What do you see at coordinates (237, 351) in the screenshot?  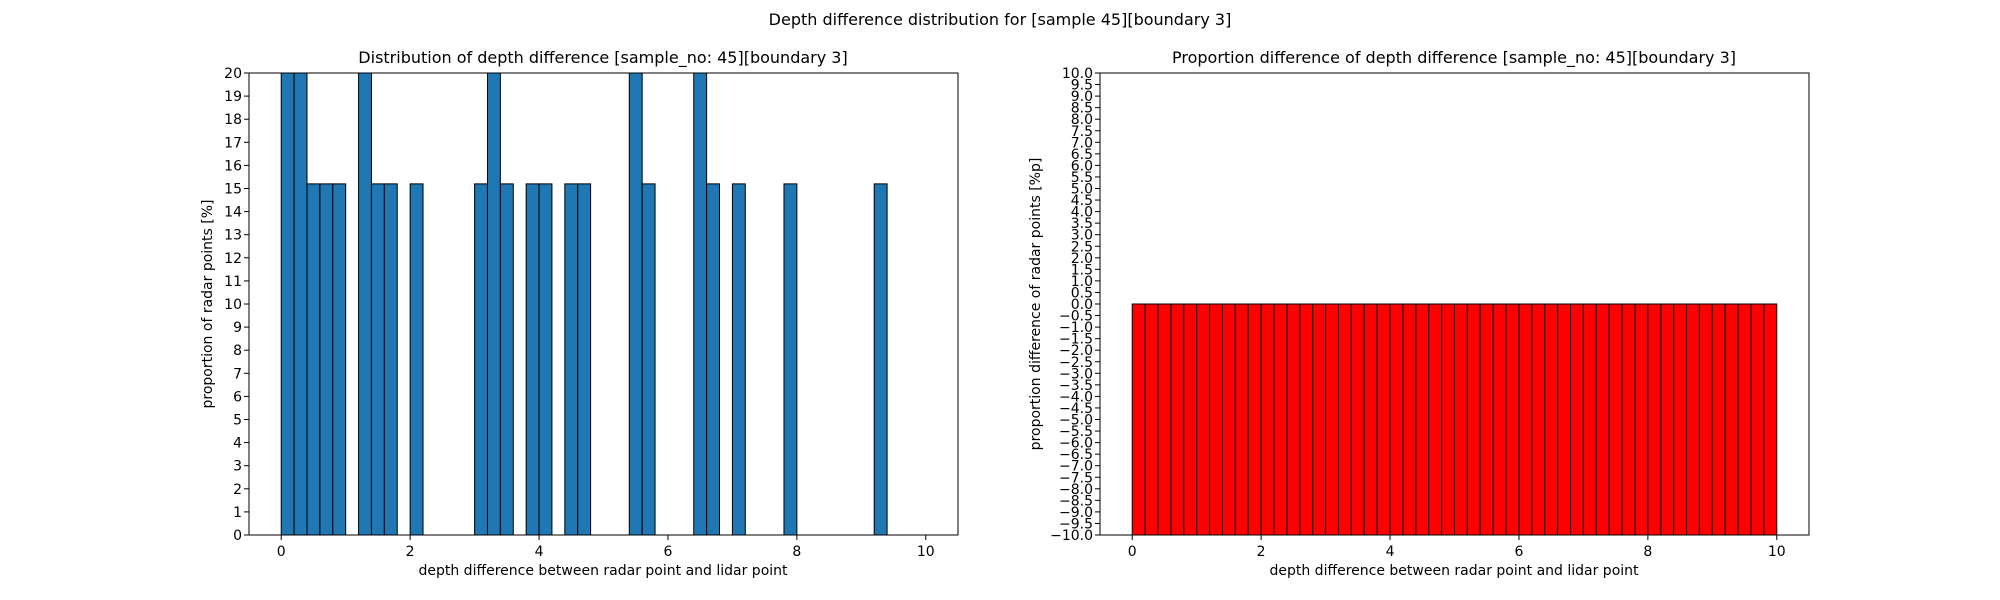 I see `left-y-tick-label: 8` at bounding box center [237, 351].